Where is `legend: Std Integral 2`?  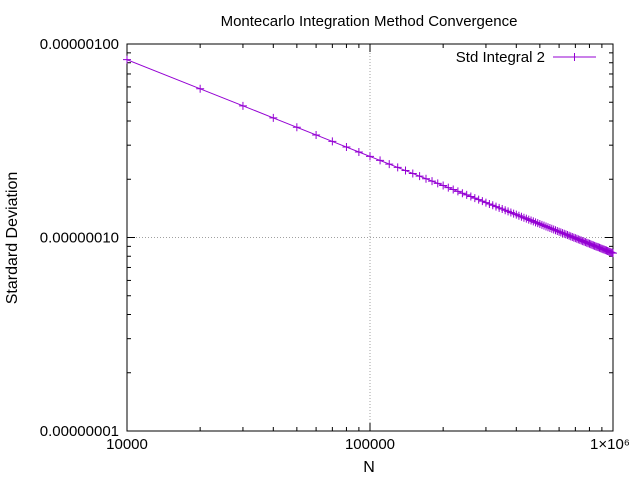 legend: Std Integral 2 is located at coordinates (526, 57).